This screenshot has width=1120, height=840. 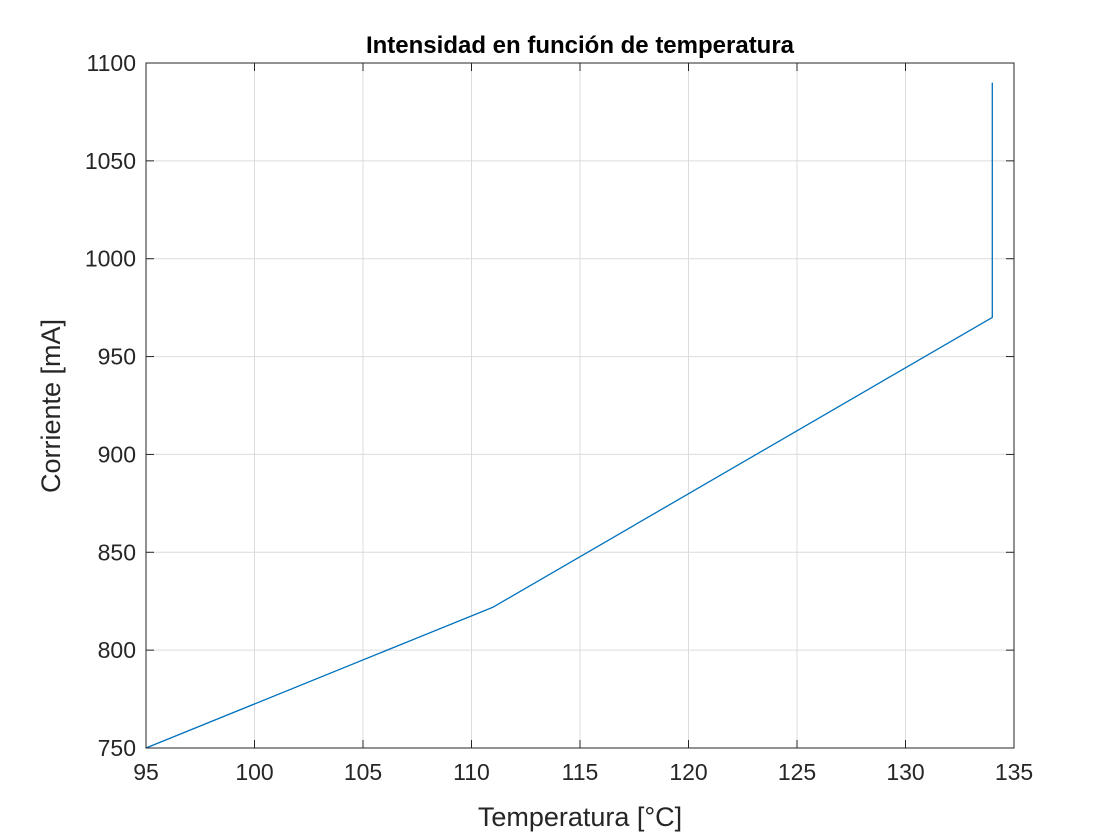 What do you see at coordinates (688, 772) in the screenshot?
I see `x-tick-label: 120` at bounding box center [688, 772].